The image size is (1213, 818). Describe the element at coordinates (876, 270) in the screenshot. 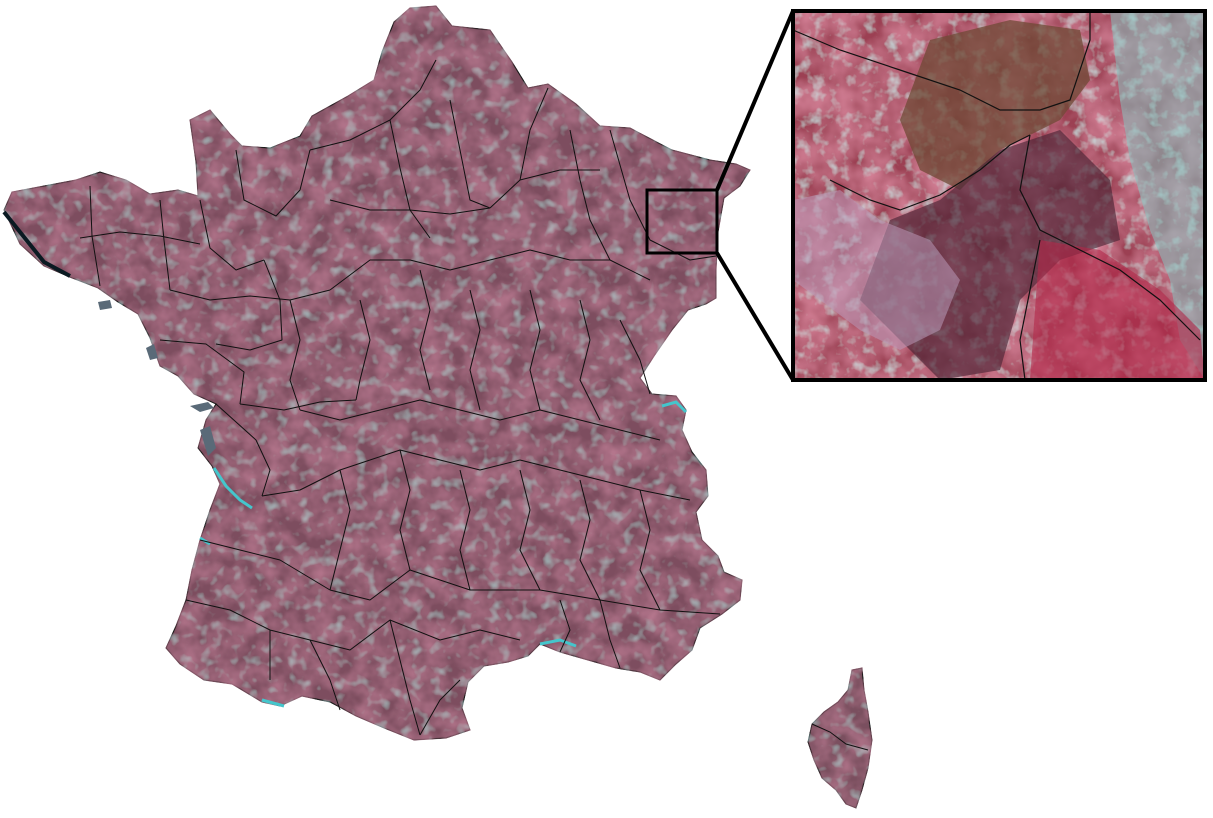

I see `inset-valley-area` at that location.